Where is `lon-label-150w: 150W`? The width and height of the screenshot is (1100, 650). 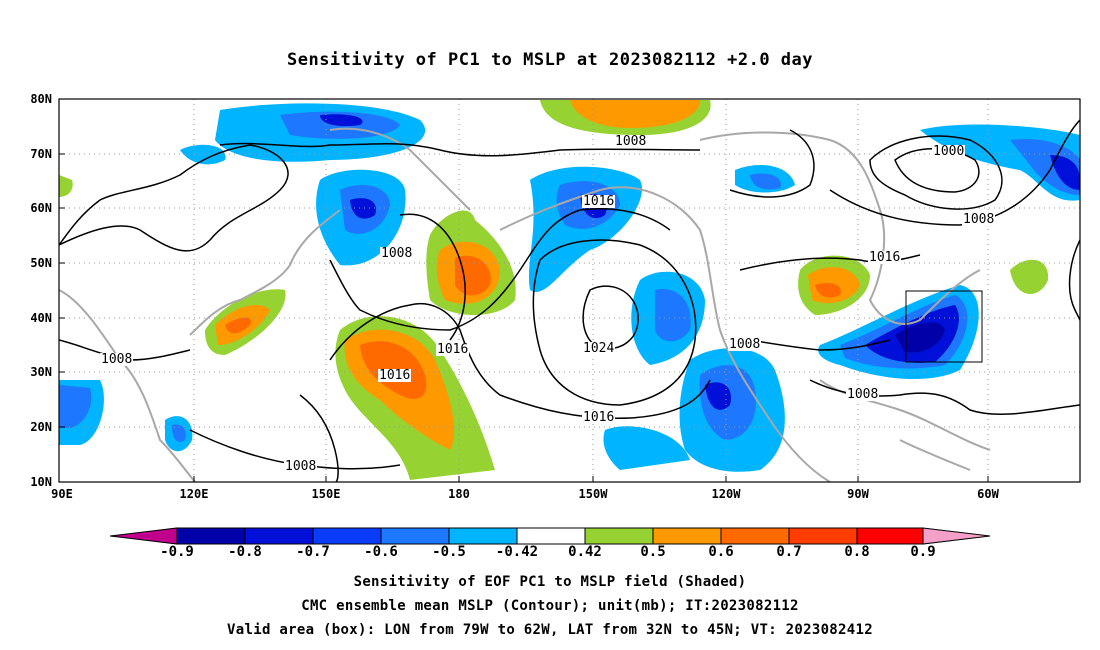 lon-label-150w: 150W is located at coordinates (593, 494).